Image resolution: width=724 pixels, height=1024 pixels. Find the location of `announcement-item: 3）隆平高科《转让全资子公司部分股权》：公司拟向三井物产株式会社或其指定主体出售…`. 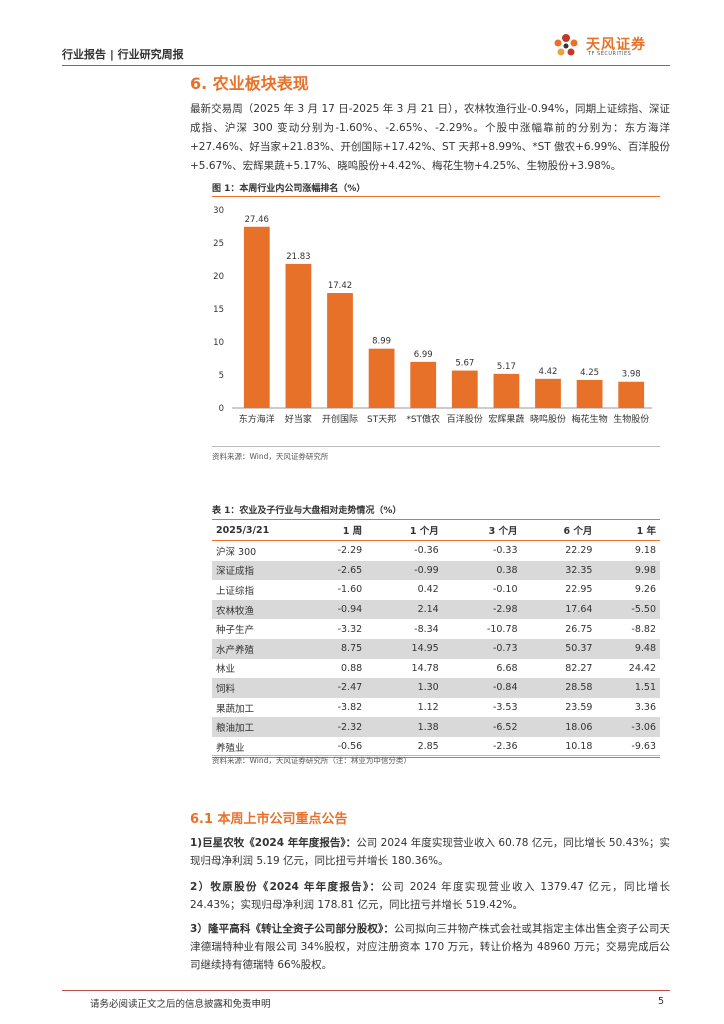

announcement-item: 3）隆平高科《转让全资子公司部分股权》：公司拟向三井物产株式会社或其指定主体出售… is located at coordinates (430, 947).